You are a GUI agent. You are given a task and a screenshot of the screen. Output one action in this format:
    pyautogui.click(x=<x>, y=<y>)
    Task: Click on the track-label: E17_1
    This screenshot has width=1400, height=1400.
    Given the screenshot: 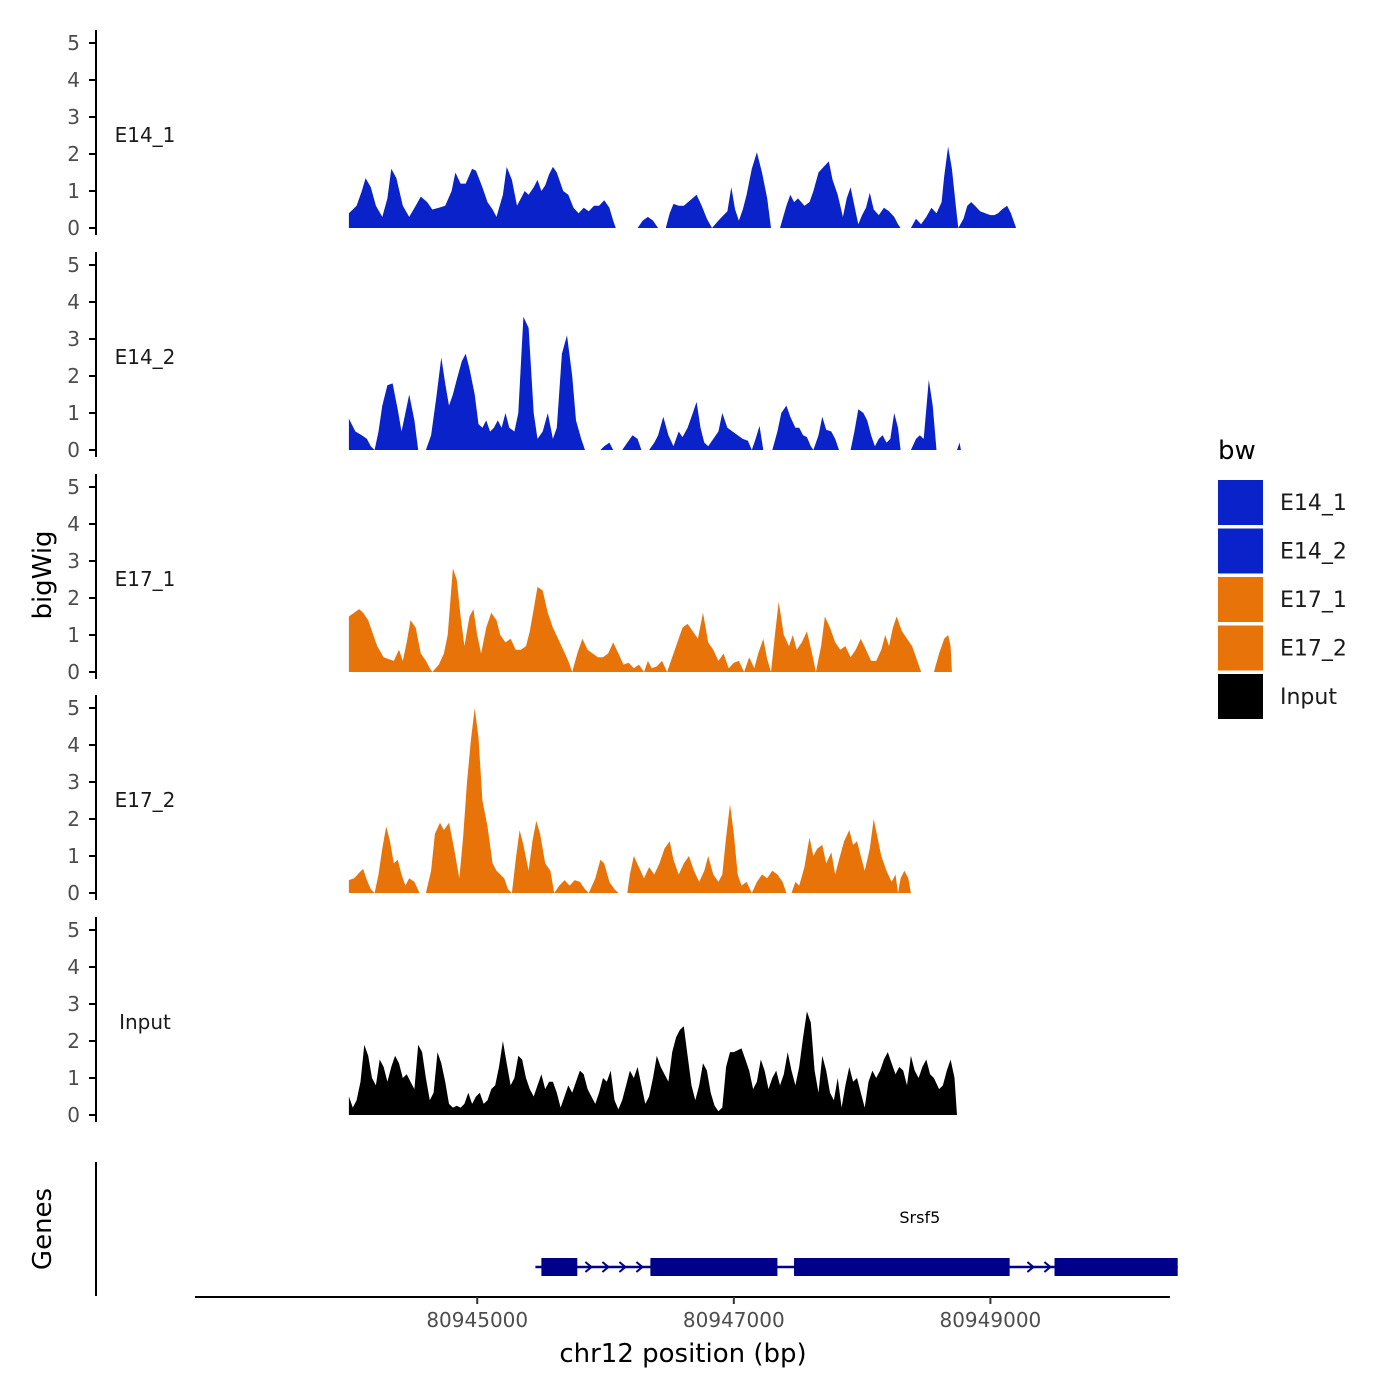 What is the action you would take?
    pyautogui.click(x=145, y=579)
    